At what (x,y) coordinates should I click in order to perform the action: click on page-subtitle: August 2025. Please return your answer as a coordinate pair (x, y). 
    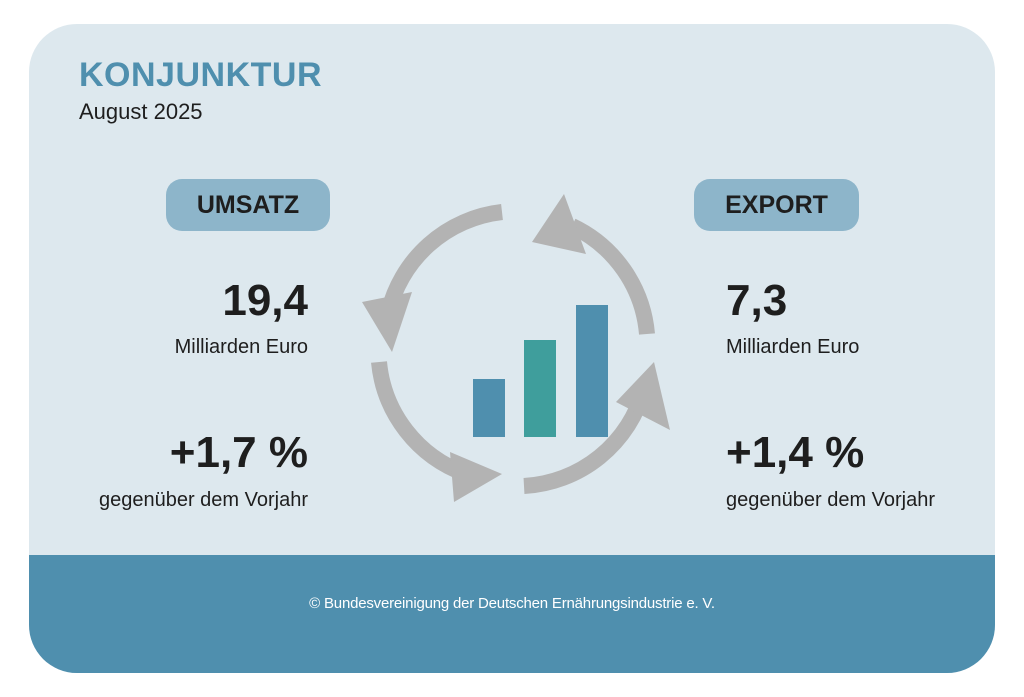
    Looking at the image, I should click on (141, 111).